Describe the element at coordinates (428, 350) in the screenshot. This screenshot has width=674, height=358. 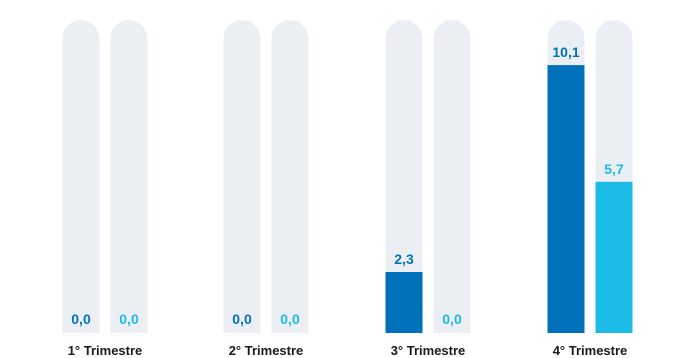
I see `category-label: 3° Trimestre` at that location.